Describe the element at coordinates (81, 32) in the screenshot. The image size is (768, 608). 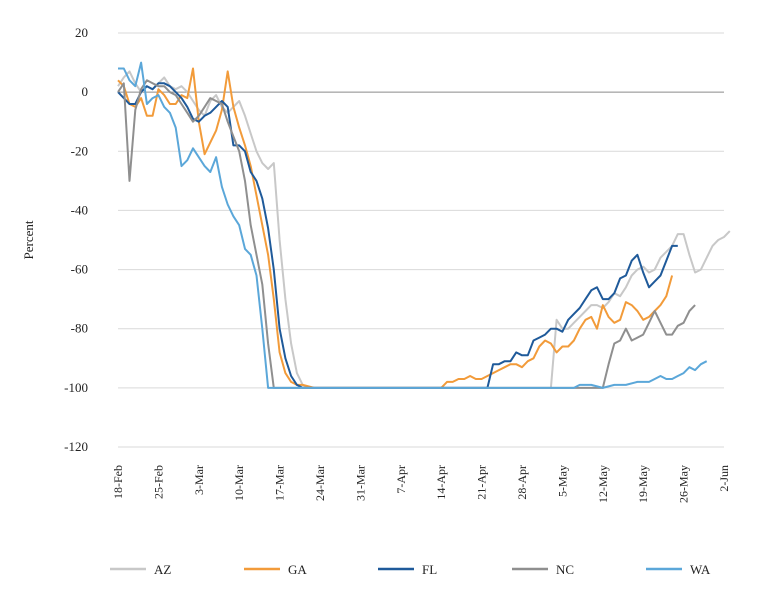
I see `y-tick-label: 20` at that location.